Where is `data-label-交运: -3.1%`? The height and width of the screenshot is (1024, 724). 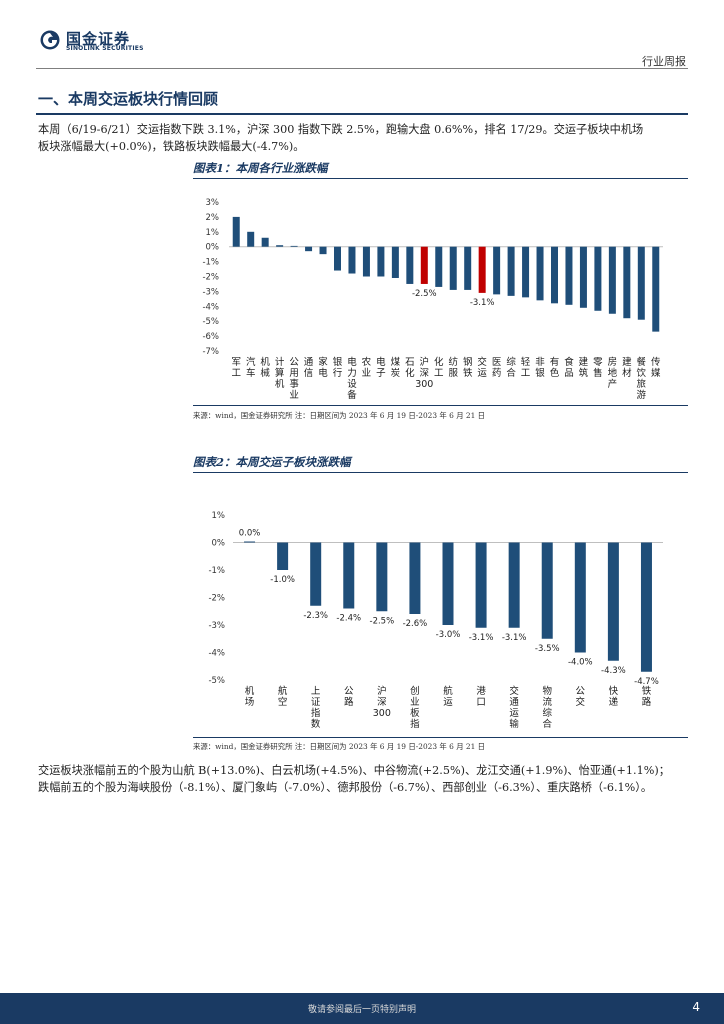 data-label-交运: -3.1% is located at coordinates (482, 303).